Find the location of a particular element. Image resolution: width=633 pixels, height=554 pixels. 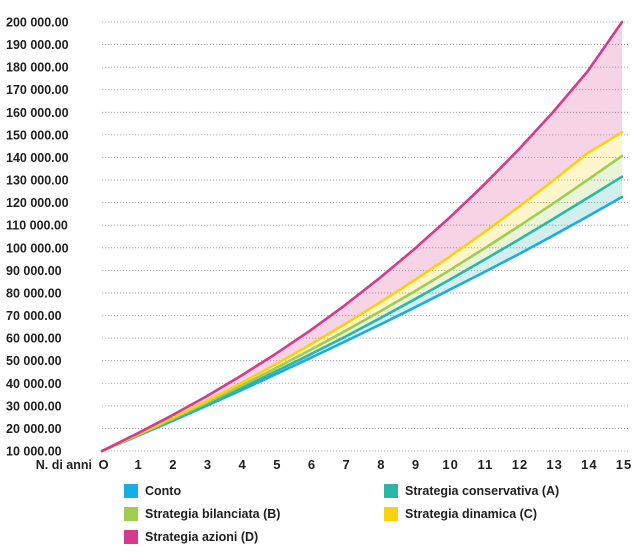

y-tick-label: 170 000.00 is located at coordinates (37, 90).